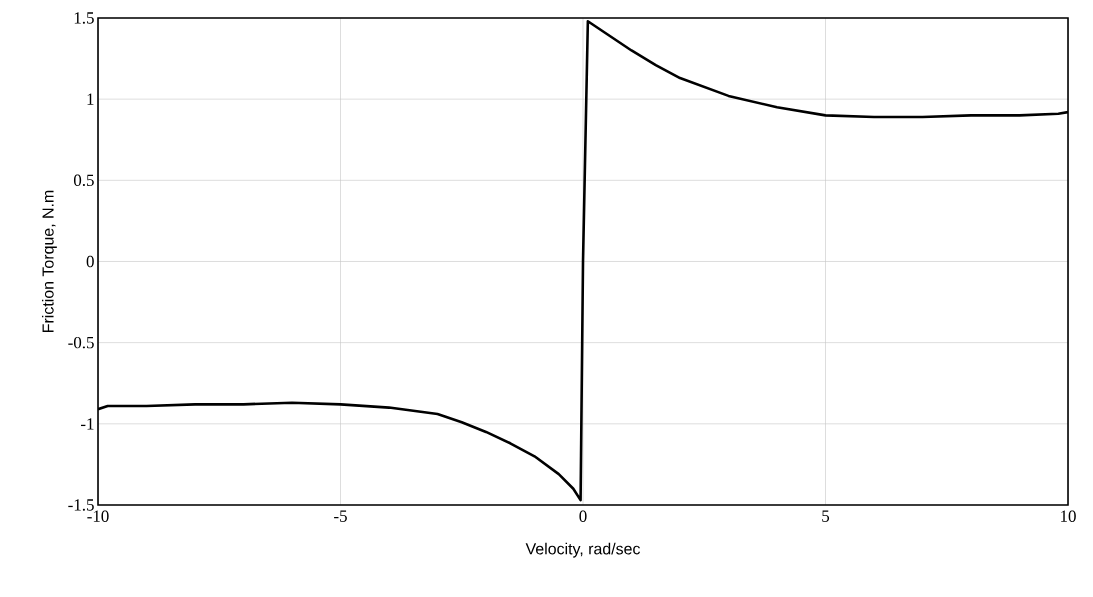  I want to click on y-axis-title: Friction Torque, N.m, so click(49, 261).